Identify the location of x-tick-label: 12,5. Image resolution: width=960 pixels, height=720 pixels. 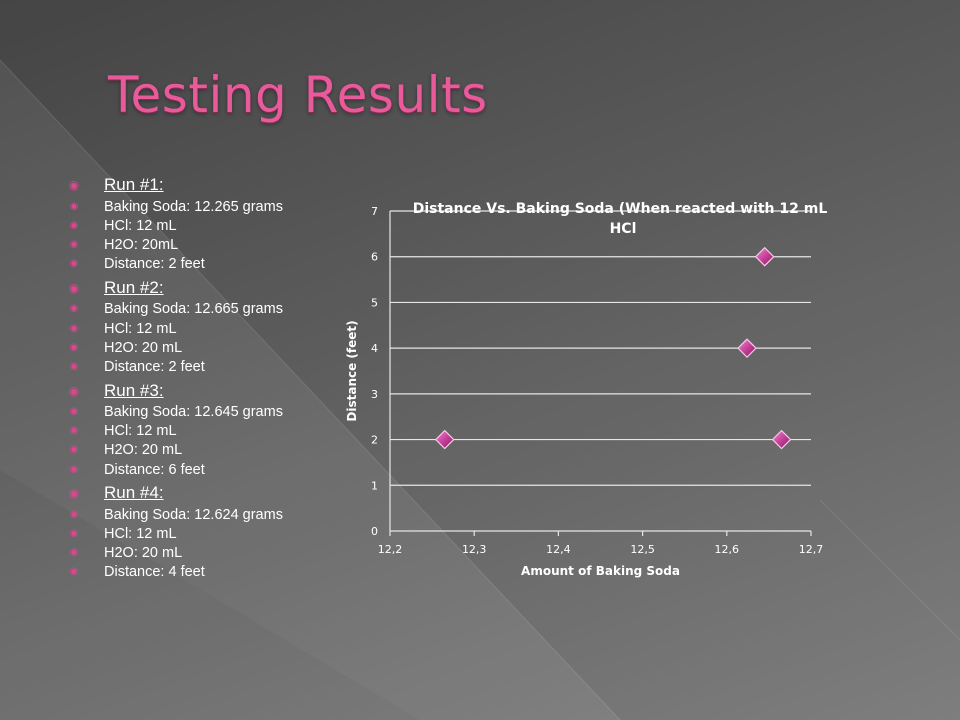
(642, 549).